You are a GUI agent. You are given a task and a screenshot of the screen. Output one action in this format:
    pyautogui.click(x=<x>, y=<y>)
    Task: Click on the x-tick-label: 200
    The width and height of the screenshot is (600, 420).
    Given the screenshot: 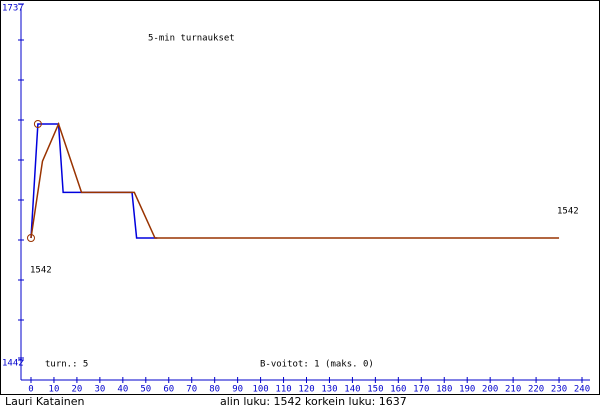 What is the action you would take?
    pyautogui.click(x=490, y=390)
    